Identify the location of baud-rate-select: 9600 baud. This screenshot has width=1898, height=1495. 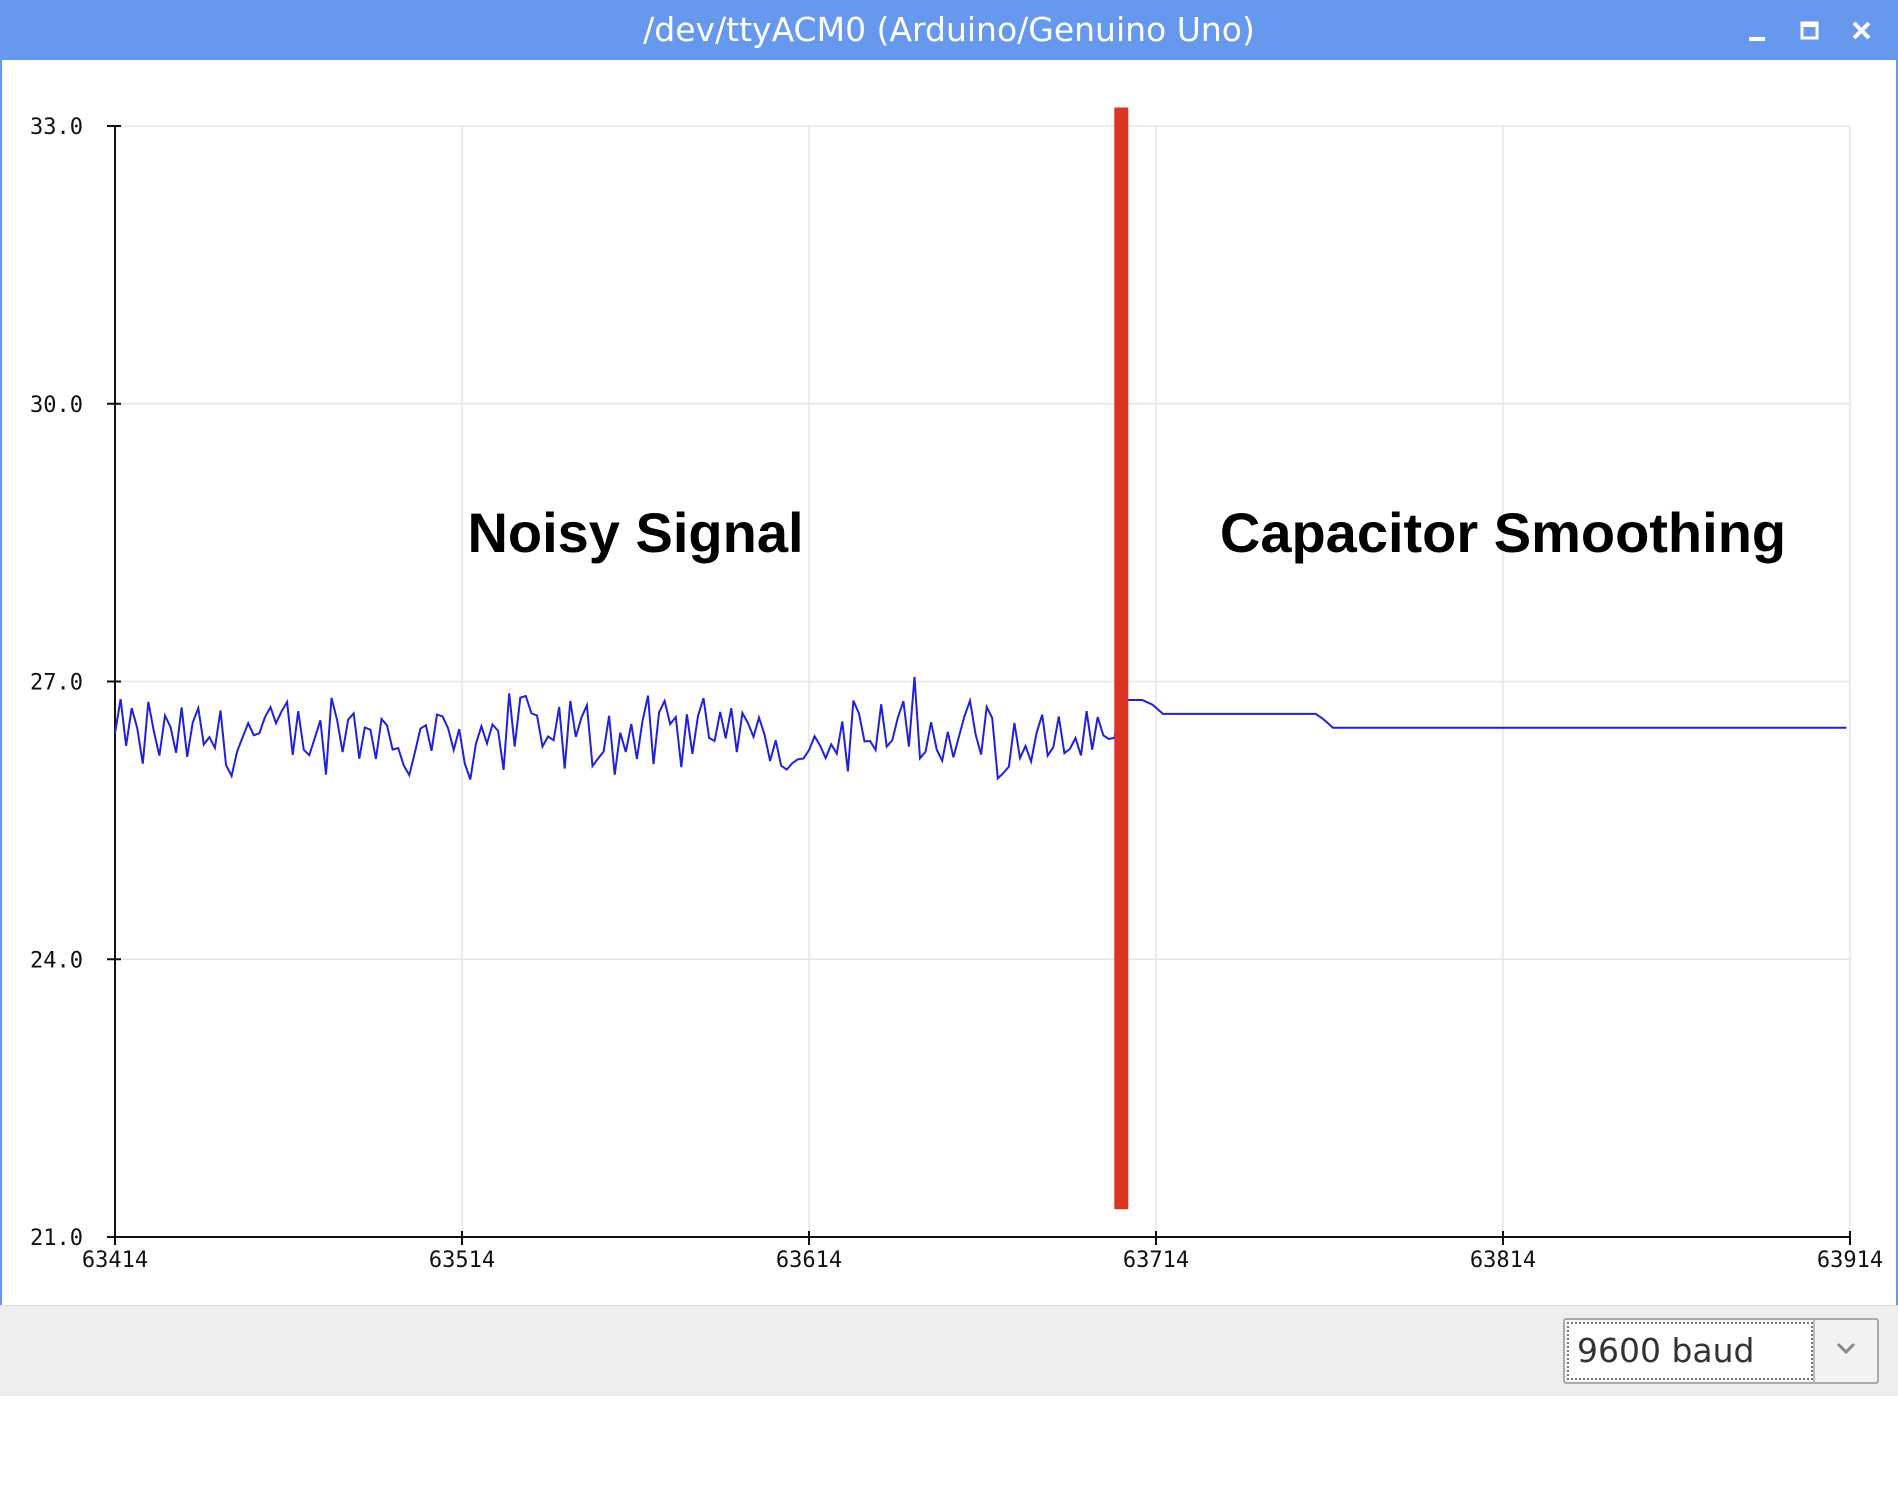
(1721, 1351).